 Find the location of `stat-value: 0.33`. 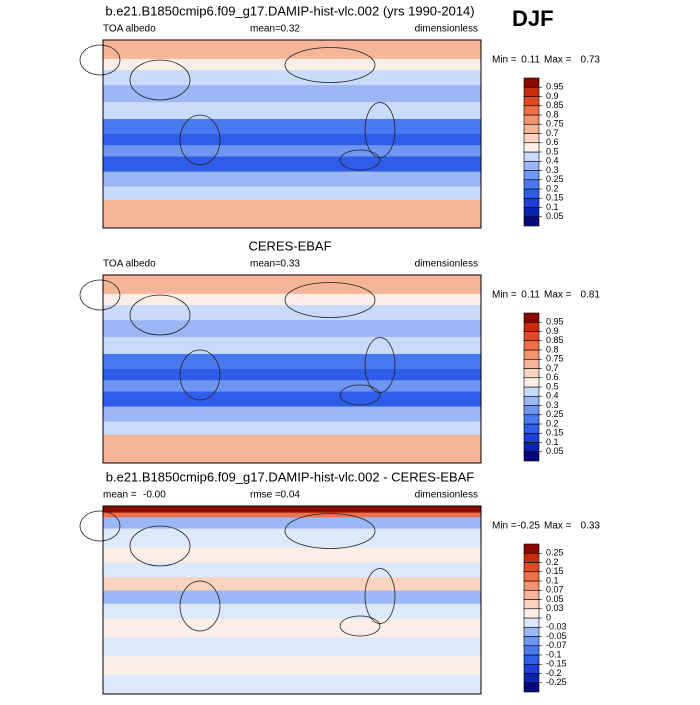

stat-value: 0.33 is located at coordinates (291, 264).